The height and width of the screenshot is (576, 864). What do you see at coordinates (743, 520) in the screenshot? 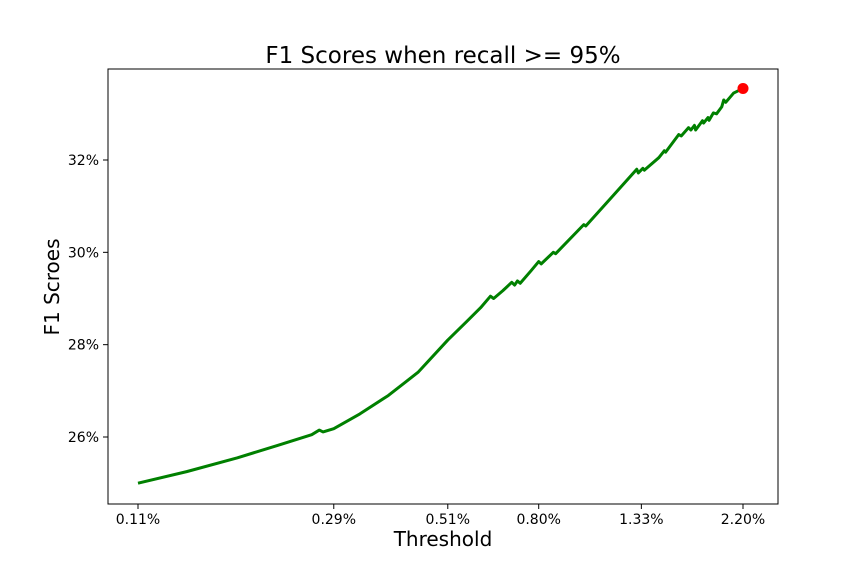
I see `x-tick-label: 2.20%` at bounding box center [743, 520].